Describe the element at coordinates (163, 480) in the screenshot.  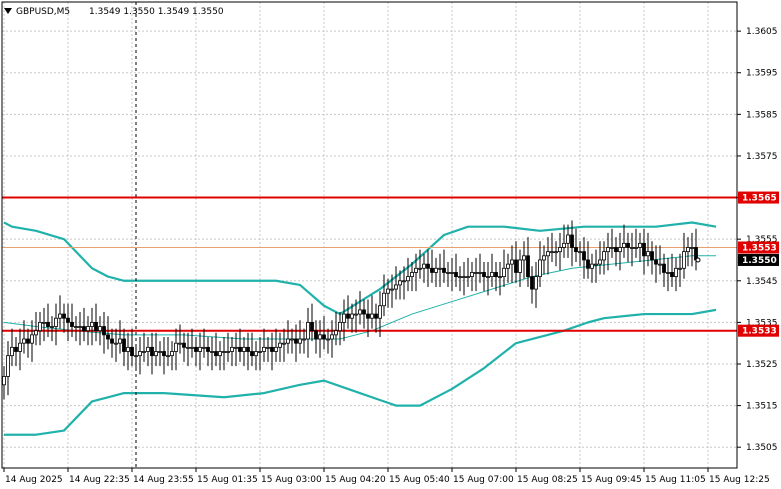
I see `time-tick-label: 14 Aug 23:55` at that location.